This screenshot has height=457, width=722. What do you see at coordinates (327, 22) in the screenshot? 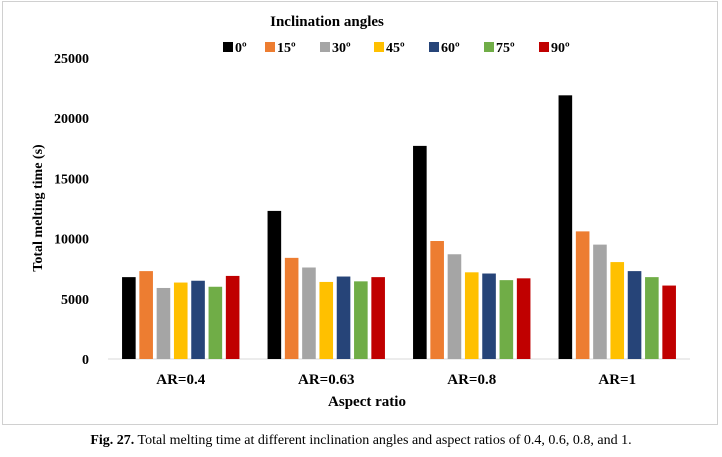
I see `legend-title: Inclination angles` at bounding box center [327, 22].